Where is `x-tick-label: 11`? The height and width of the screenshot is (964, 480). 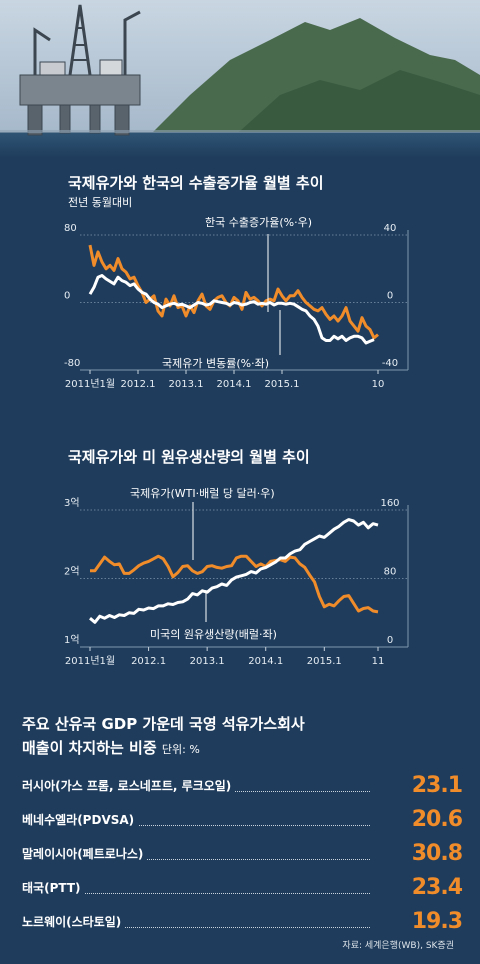 x-tick-label: 11 is located at coordinates (378, 661).